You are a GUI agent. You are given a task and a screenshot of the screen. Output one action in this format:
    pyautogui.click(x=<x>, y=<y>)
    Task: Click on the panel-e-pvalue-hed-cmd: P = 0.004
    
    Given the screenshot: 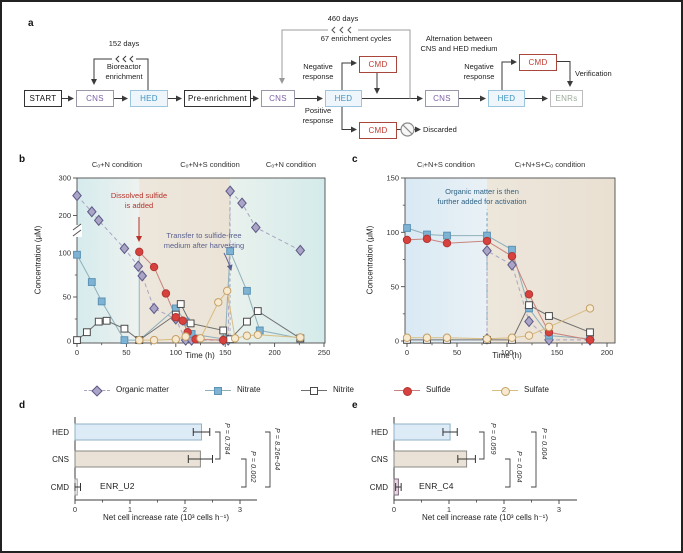 What is the action you would take?
    pyautogui.click(x=543, y=444)
    